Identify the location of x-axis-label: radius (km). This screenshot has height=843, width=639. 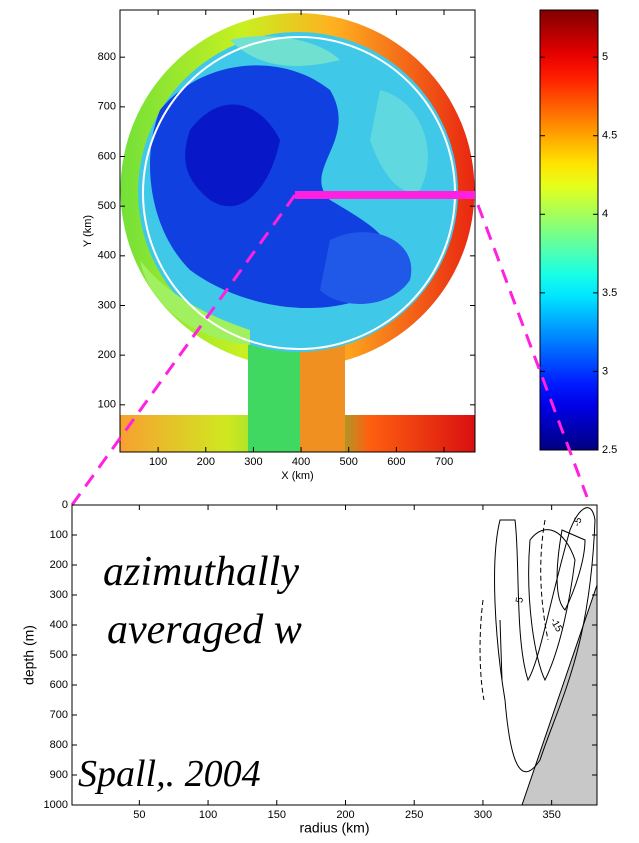
(334, 828).